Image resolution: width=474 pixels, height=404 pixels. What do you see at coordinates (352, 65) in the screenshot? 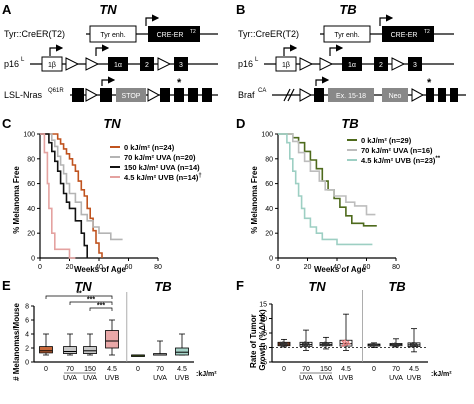
I see `panel-b-exon-1a-label: 1α` at bounding box center [352, 65].